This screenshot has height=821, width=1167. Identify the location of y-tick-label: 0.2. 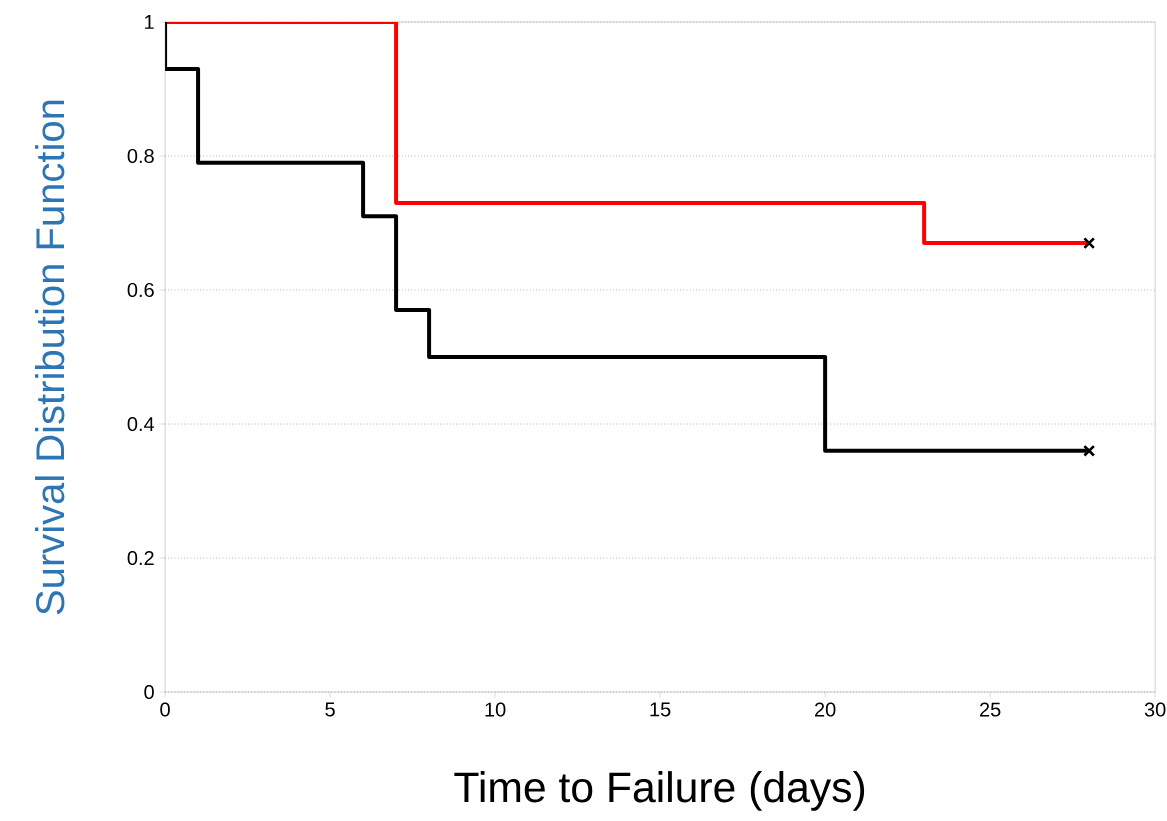
(140, 558).